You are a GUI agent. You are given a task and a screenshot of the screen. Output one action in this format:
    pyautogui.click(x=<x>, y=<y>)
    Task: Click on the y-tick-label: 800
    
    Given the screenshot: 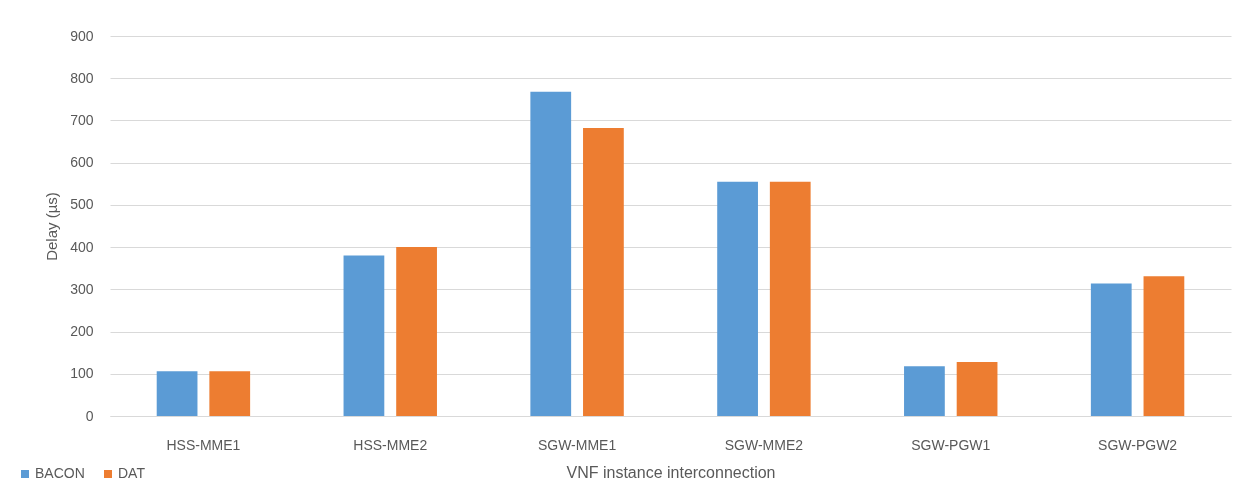 What is the action you would take?
    pyautogui.click(x=82, y=77)
    